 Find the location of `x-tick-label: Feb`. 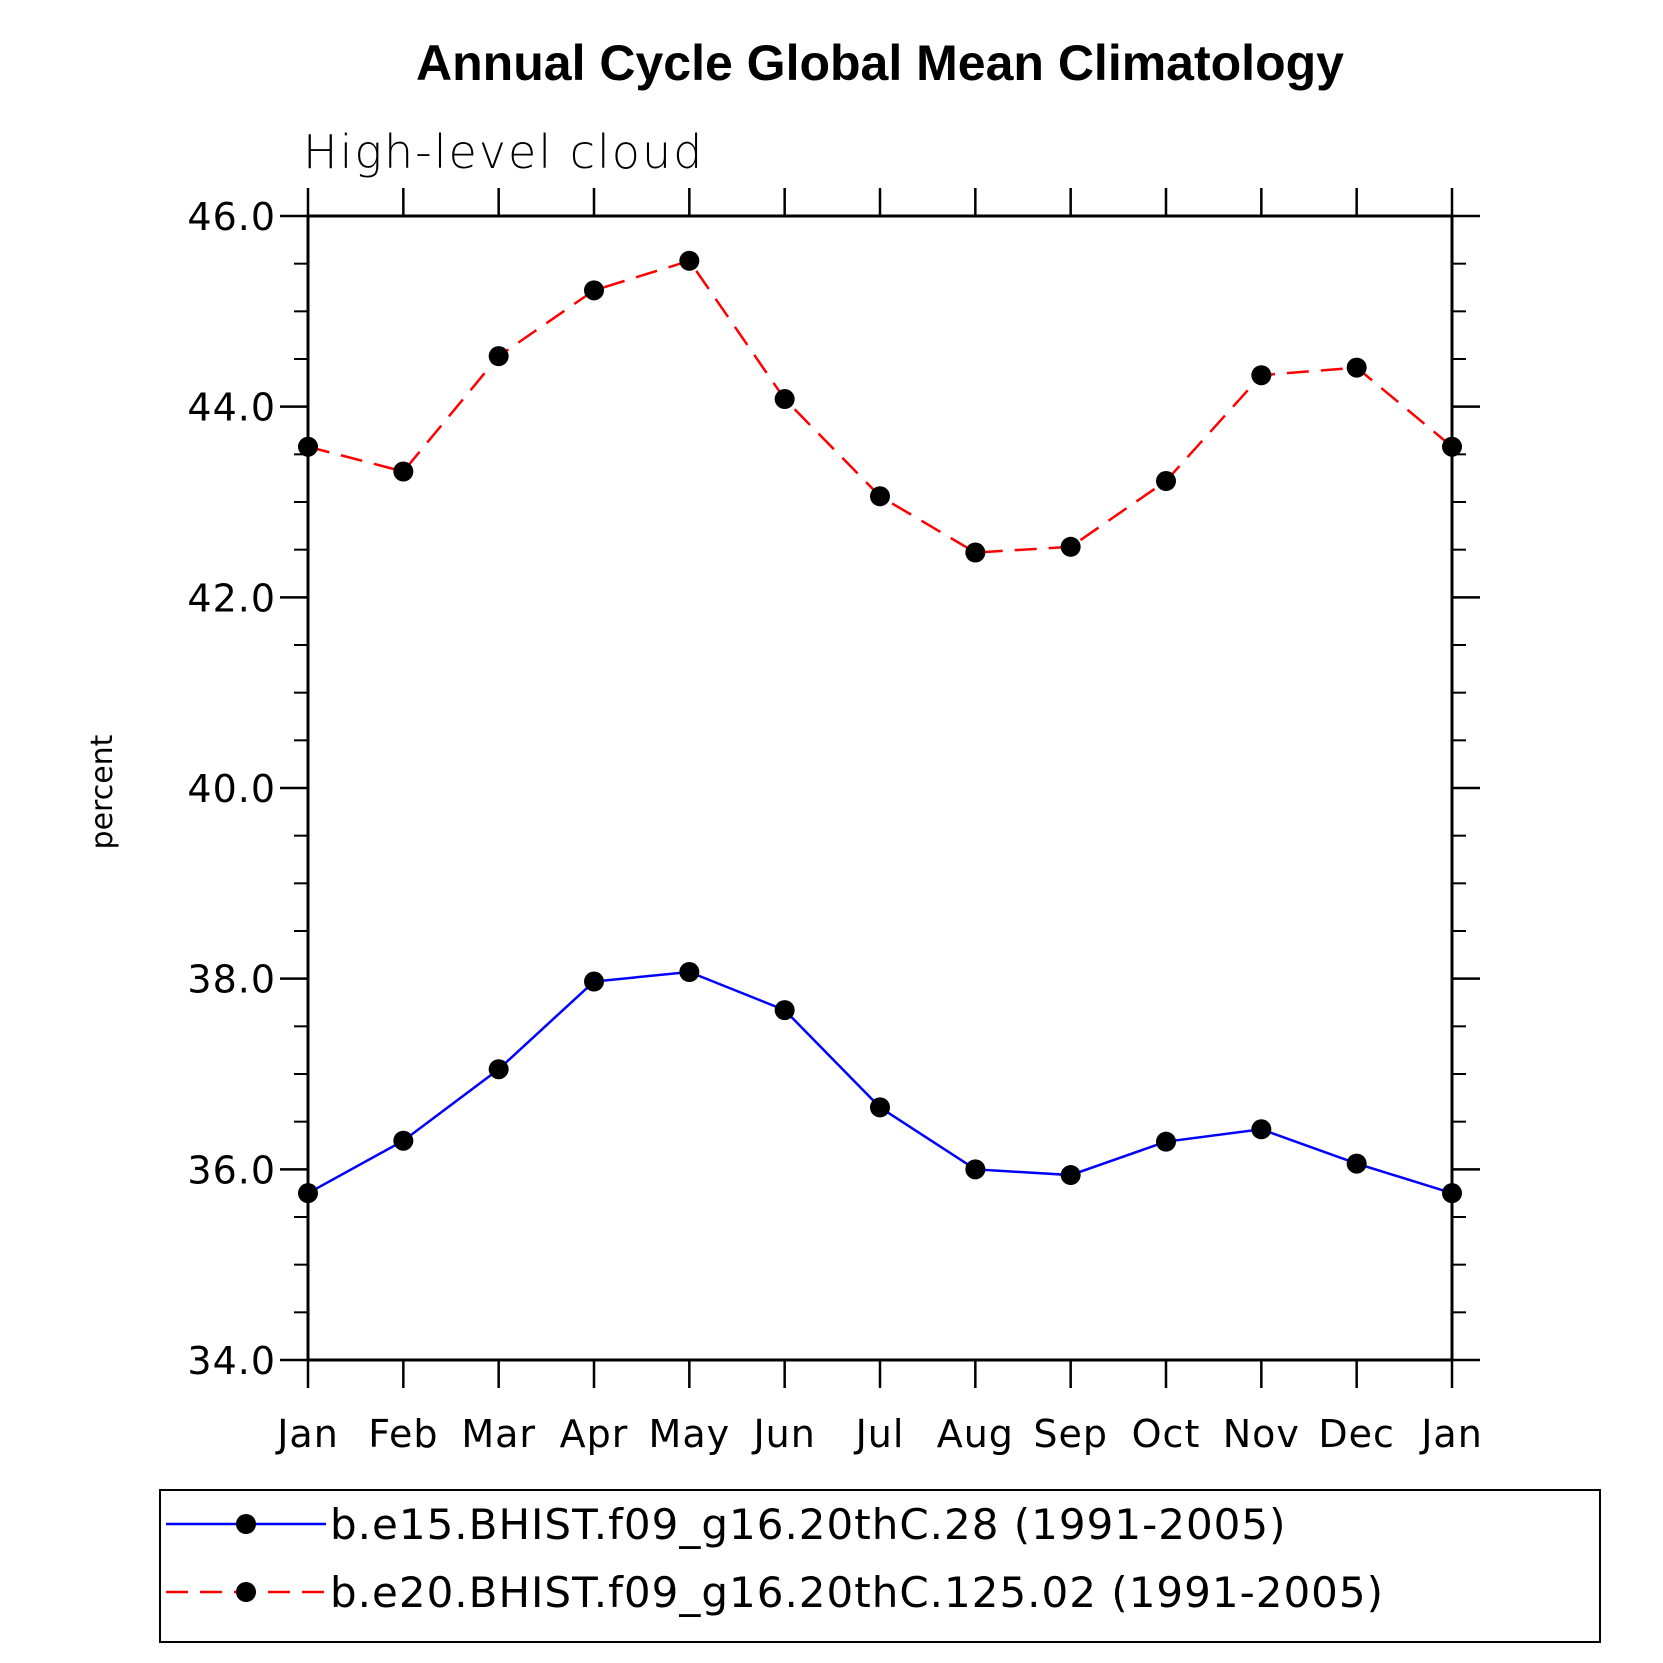

x-tick-label: Feb is located at coordinates (403, 1434).